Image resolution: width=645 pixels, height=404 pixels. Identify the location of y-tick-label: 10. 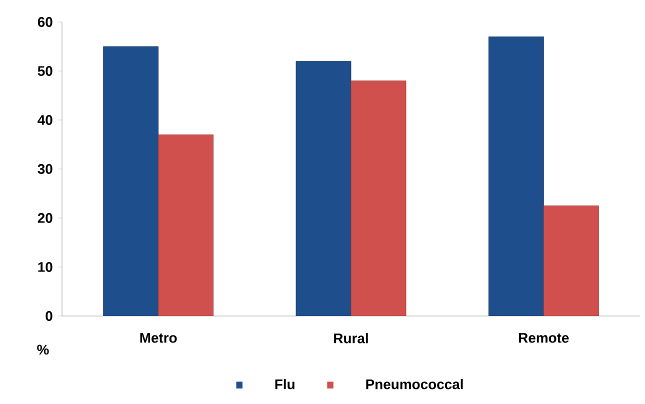
(45, 267).